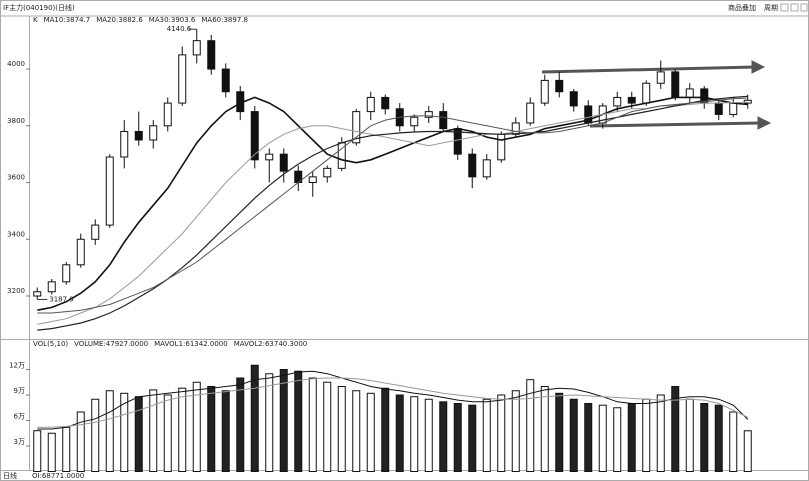 The height and width of the screenshot is (481, 809). I want to click on legend-entry: MA60:3897.8, so click(224, 20).